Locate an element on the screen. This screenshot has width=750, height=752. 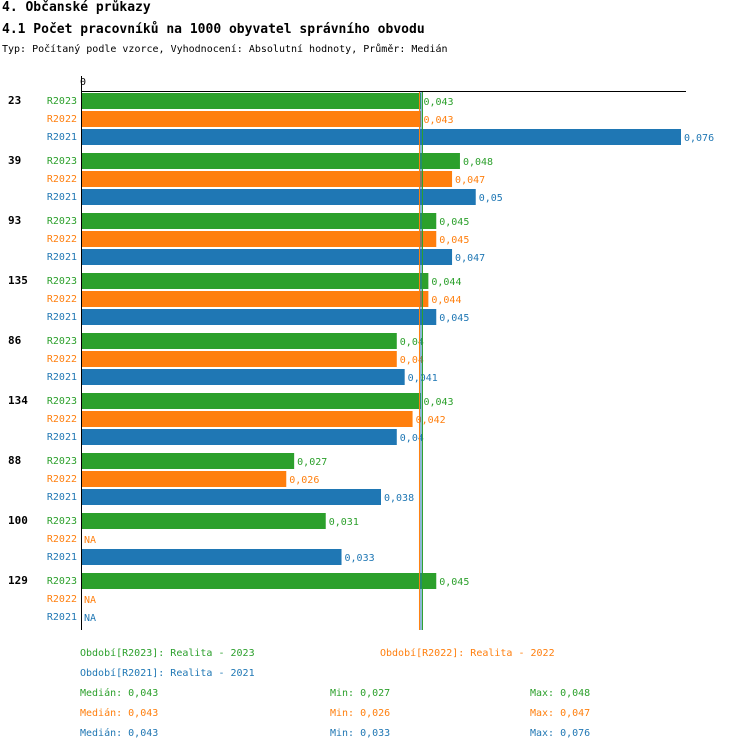
stat-max-r2021: Max: 0,076 is located at coordinates (560, 733).